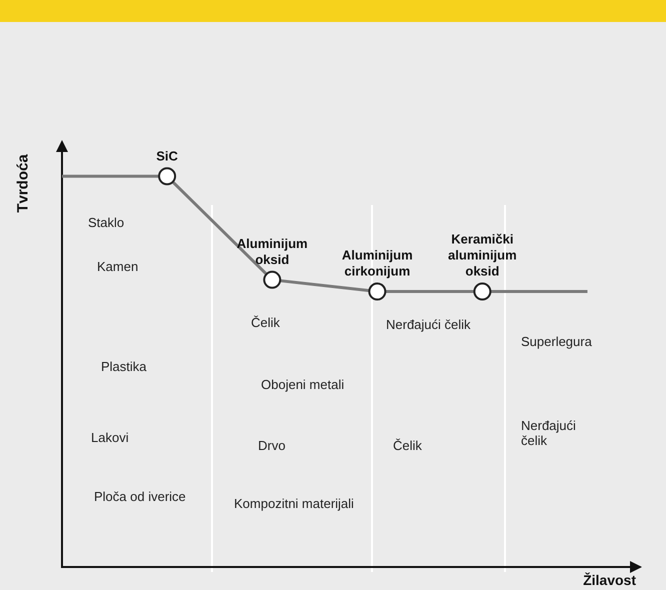  I want to click on annotation: Kamen, so click(117, 266).